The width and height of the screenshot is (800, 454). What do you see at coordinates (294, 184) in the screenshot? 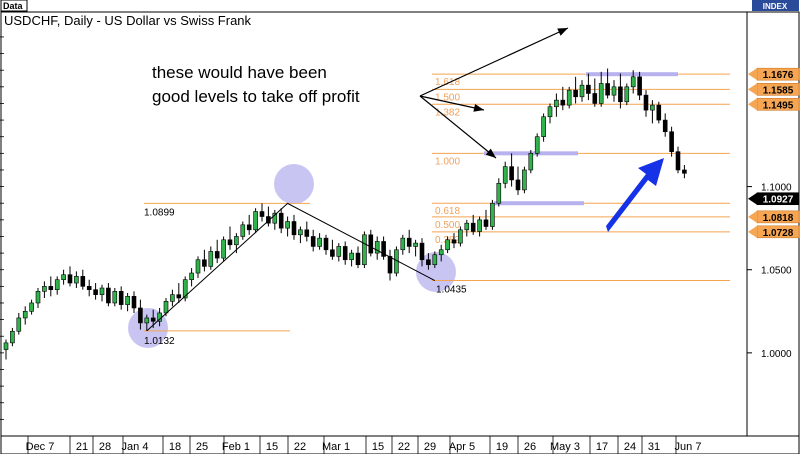
I see `swing-circle` at bounding box center [294, 184].